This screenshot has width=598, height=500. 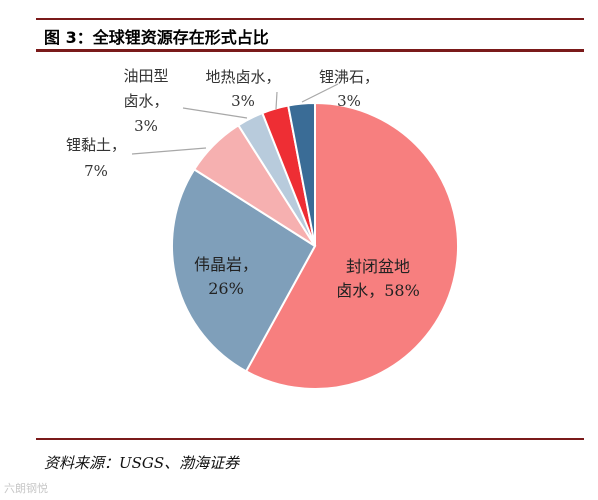 What do you see at coordinates (378, 266) in the screenshot?
I see `slice-label-line: 封闭盆地` at bounding box center [378, 266].